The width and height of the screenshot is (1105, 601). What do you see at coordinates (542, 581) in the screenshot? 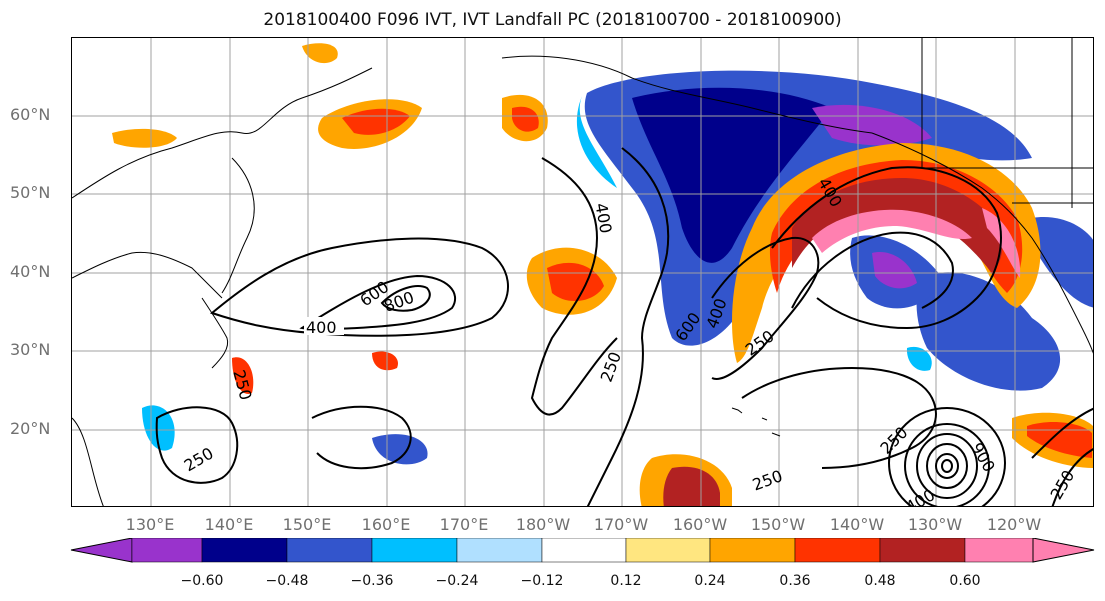
I see `colorbar-tick: −0.12` at bounding box center [542, 581].